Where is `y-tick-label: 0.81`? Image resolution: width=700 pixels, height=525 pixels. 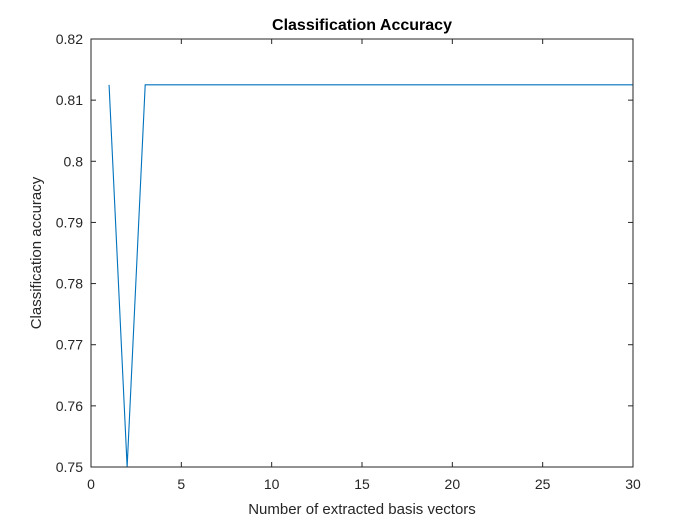
y-tick-label: 0.81 is located at coordinates (69, 100).